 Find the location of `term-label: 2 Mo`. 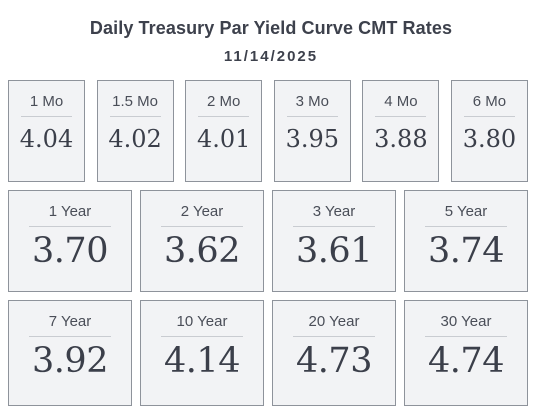

term-label: 2 Mo is located at coordinates (224, 101).